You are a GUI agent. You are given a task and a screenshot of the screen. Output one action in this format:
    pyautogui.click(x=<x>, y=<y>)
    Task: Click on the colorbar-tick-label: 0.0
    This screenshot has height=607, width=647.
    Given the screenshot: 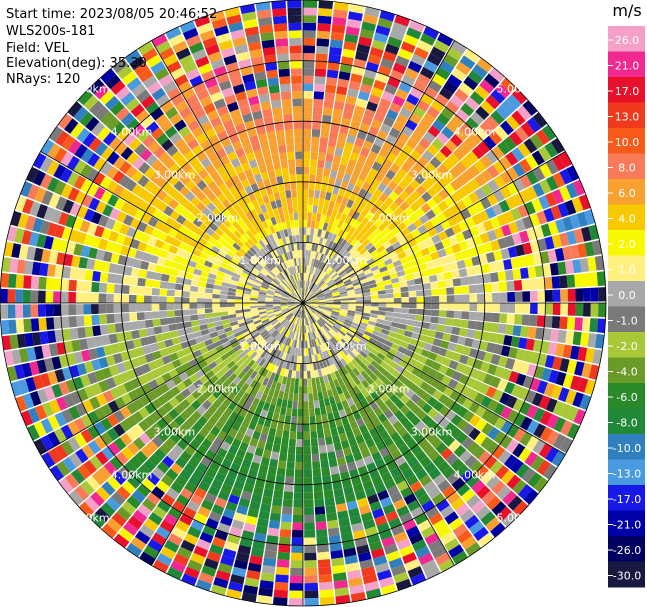 What is the action you would take?
    pyautogui.click(x=627, y=295)
    